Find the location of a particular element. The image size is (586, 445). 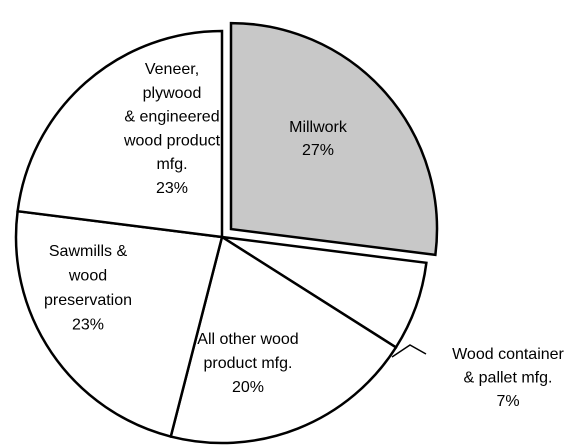

slice-label: Millwork is located at coordinates (318, 127).